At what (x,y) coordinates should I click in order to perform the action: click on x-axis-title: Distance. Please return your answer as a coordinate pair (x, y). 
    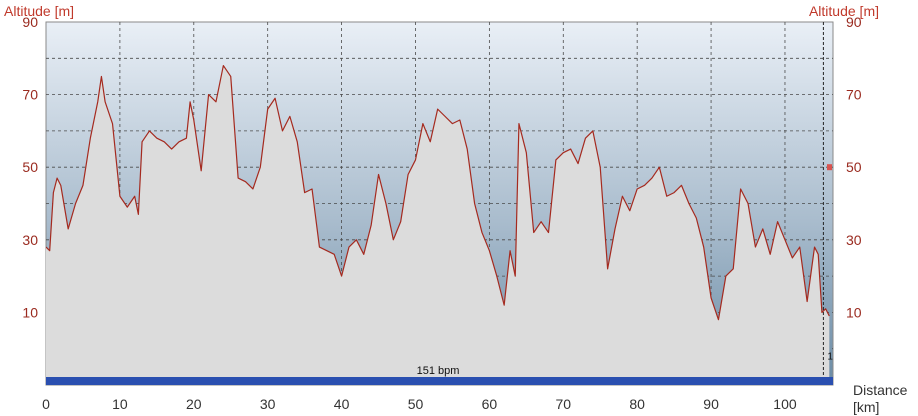
    Looking at the image, I should click on (880, 390).